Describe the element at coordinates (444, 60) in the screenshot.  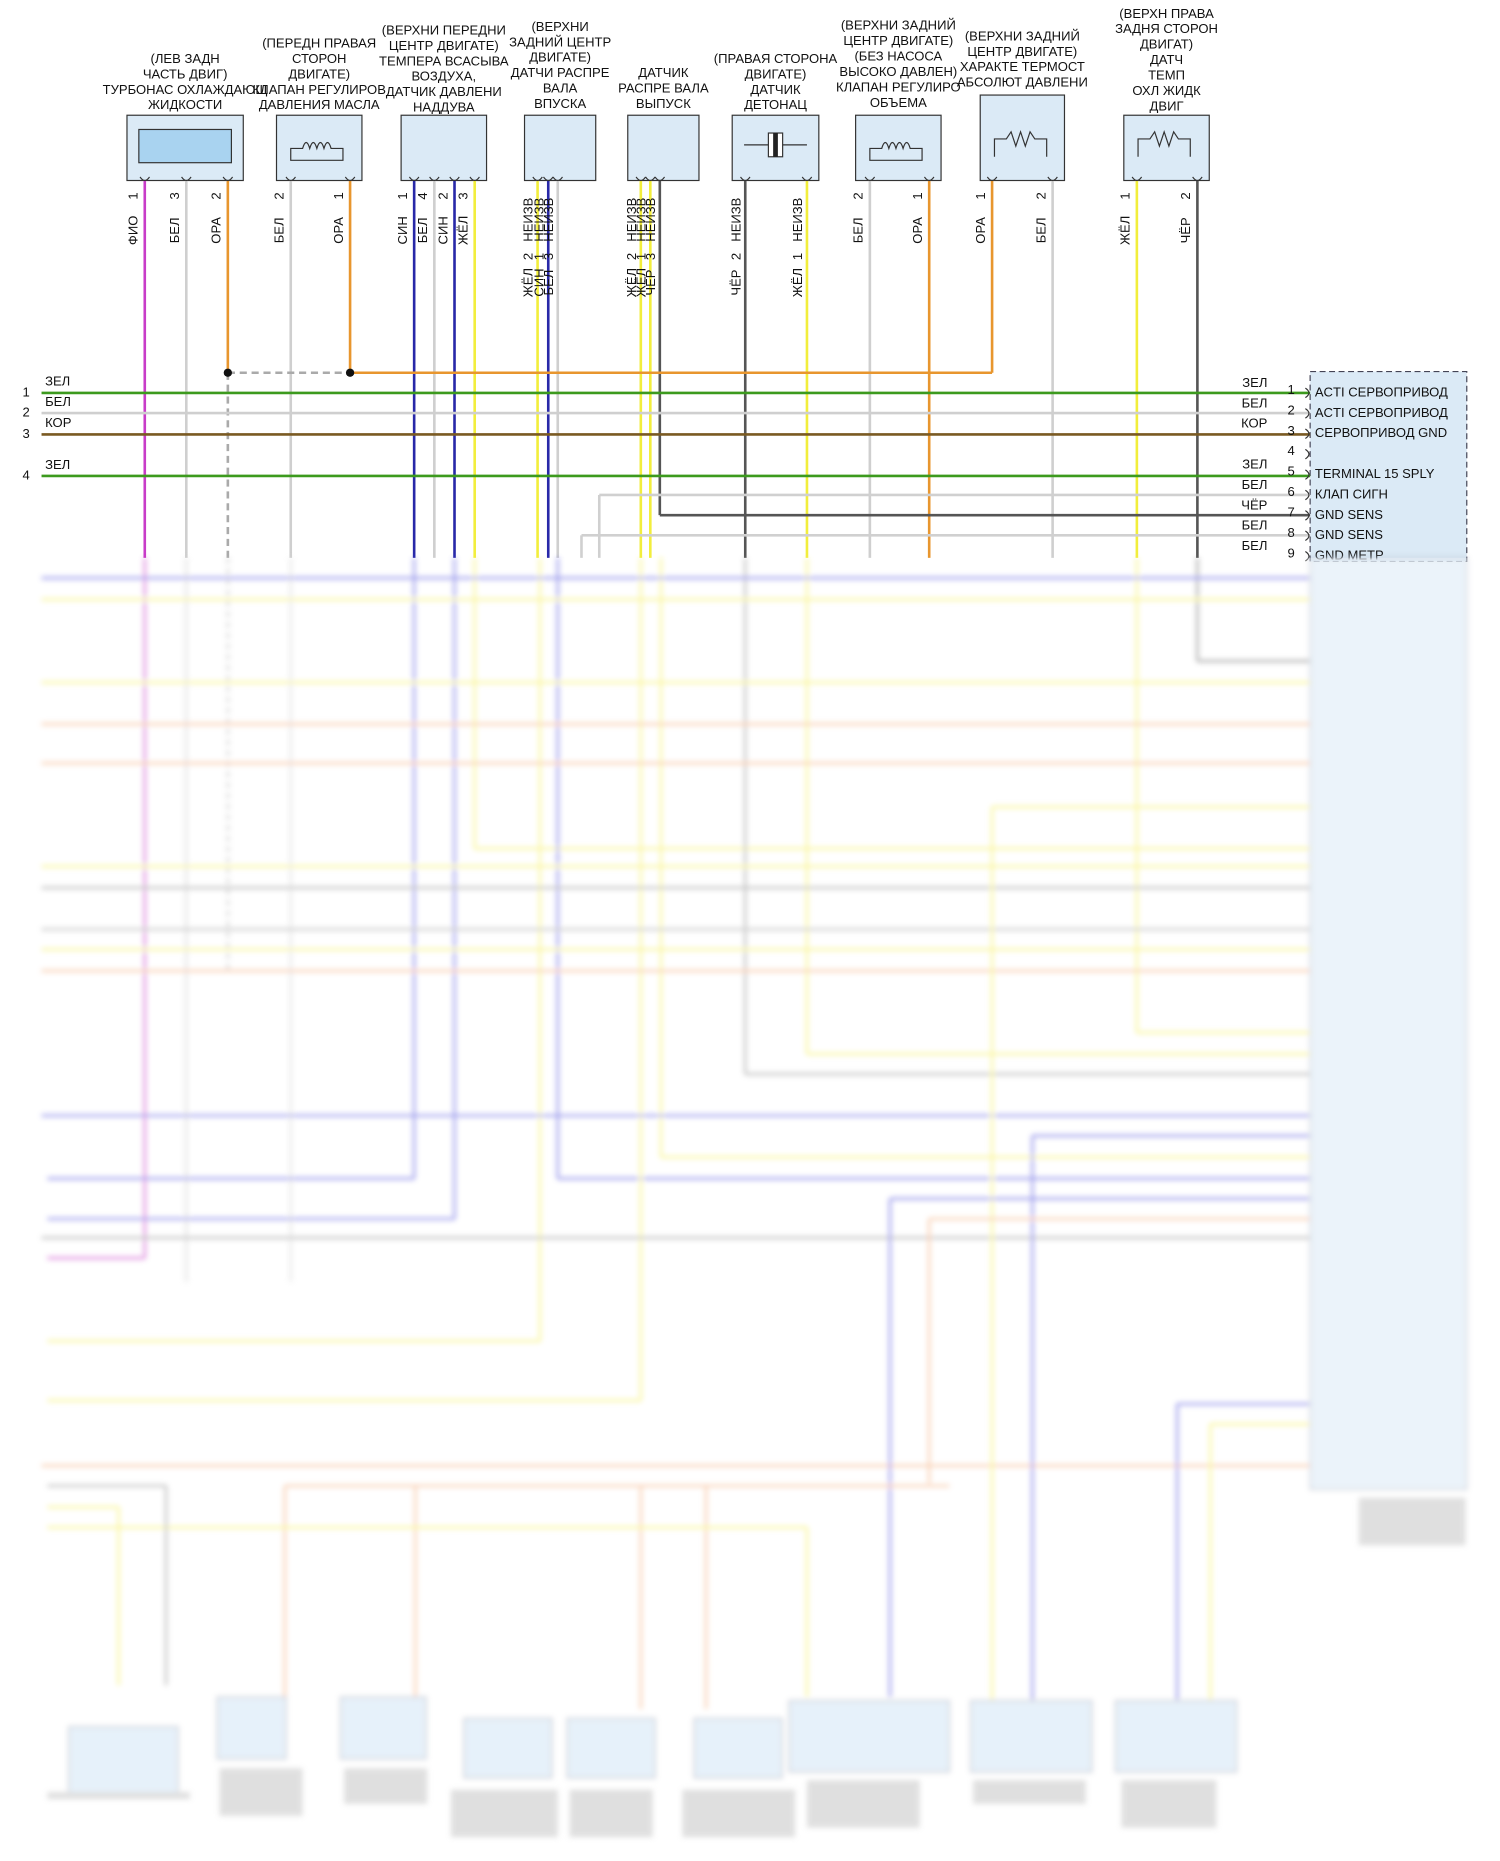
I see `component-label: ТЕМПЕРА ВСАСЫВА` at that location.